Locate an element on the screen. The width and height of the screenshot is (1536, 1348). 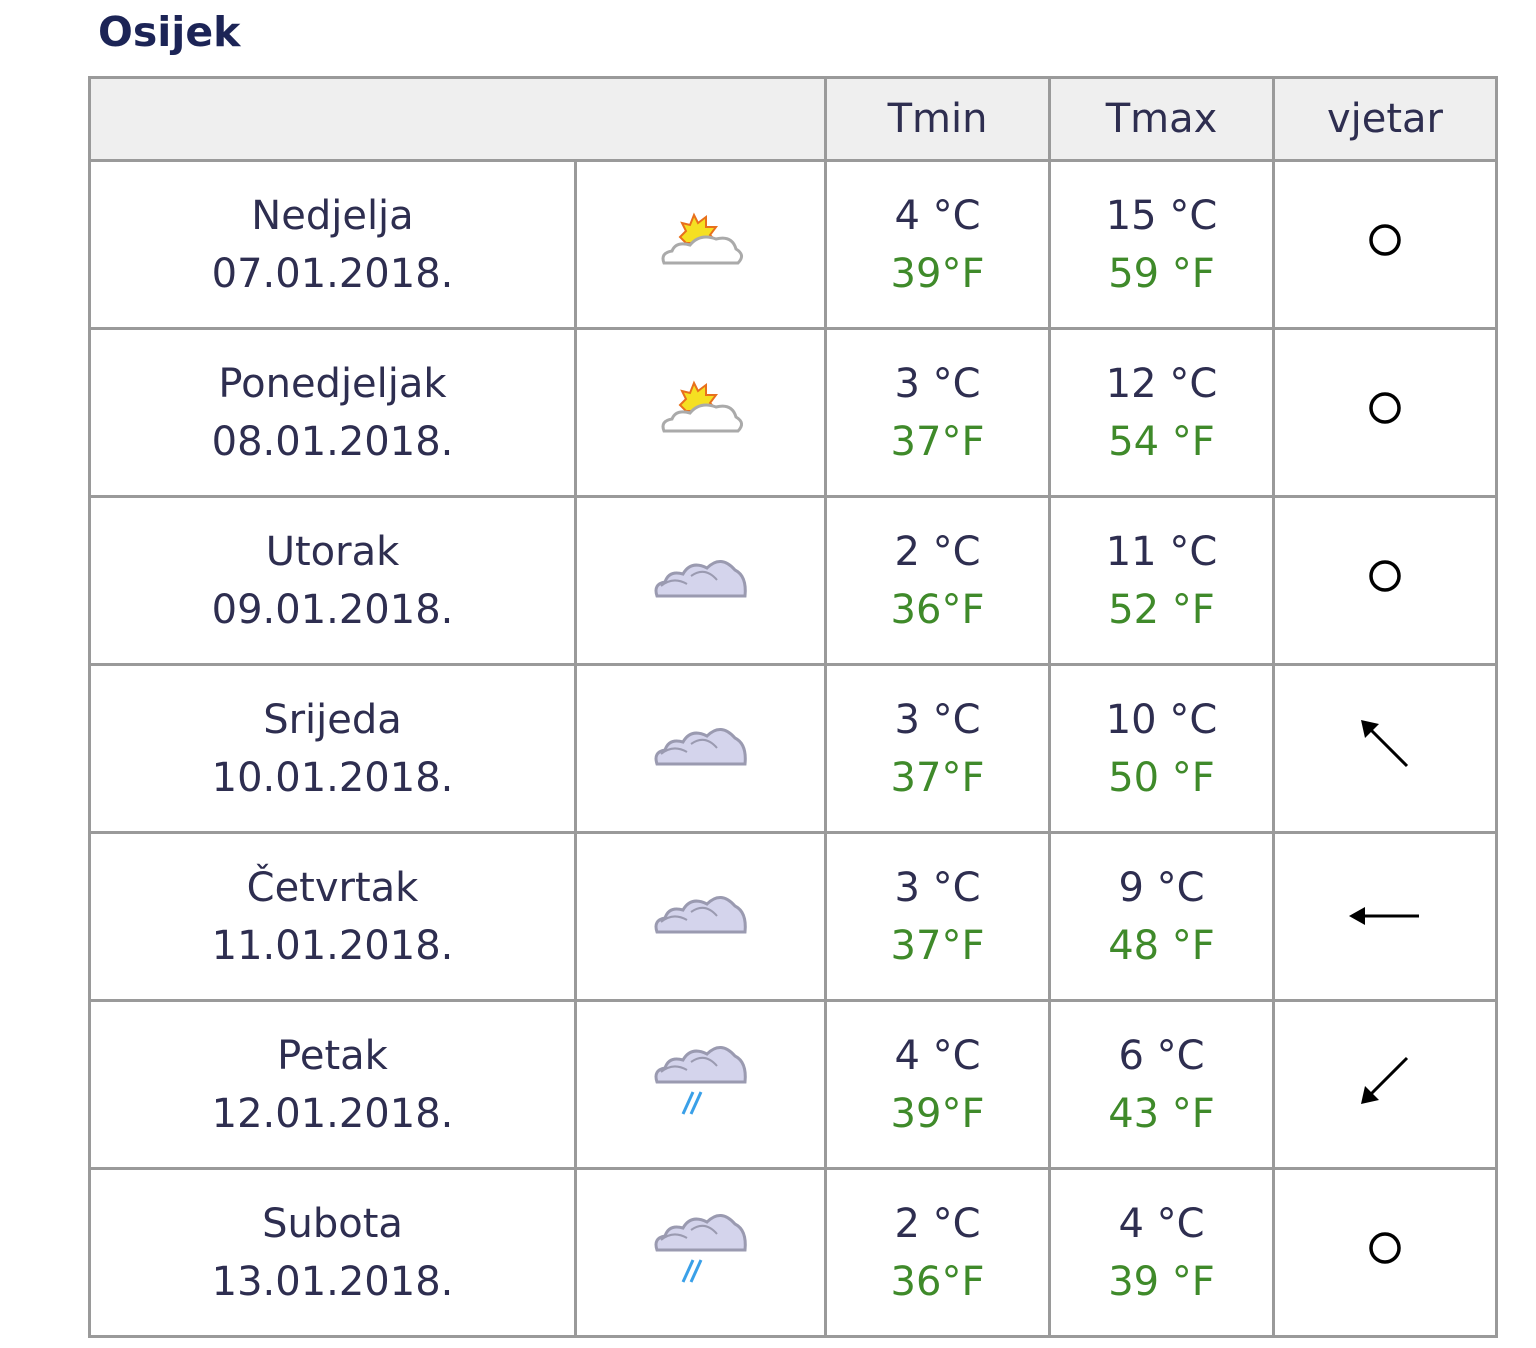
day-cell: Srijeda 10.01.2018. is located at coordinates (332, 748).